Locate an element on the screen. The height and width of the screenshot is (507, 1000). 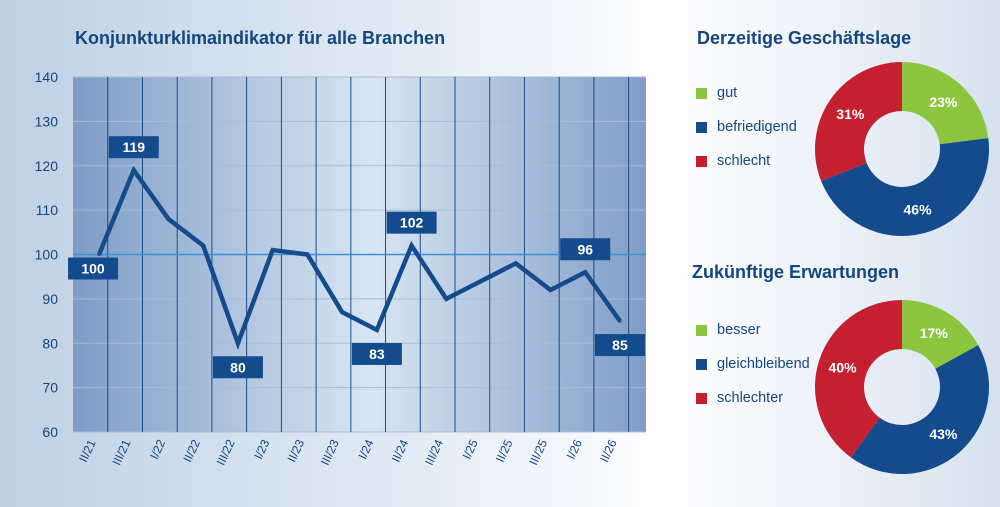
donut-future-slice-schlechter is located at coordinates (858, 378).